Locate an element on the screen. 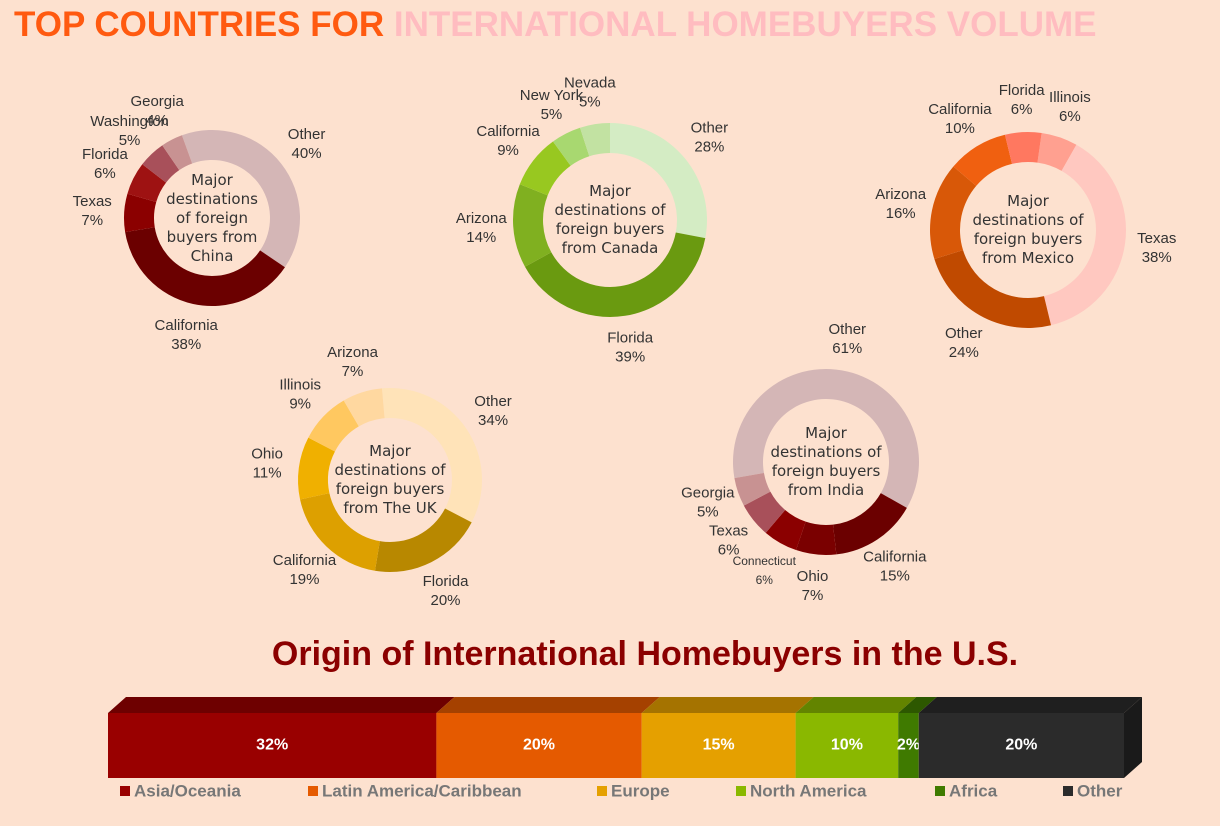 The width and height of the screenshot is (1220, 826). bar-value-label: 20% is located at coordinates (539, 745).